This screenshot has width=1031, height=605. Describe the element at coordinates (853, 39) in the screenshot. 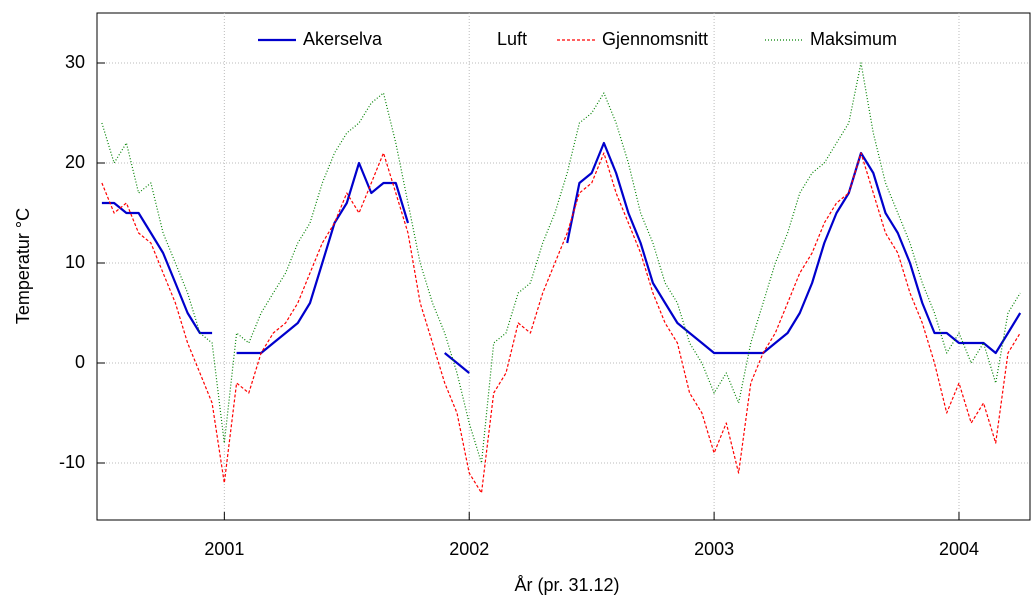

I see `legend-label: Maksimum` at that location.